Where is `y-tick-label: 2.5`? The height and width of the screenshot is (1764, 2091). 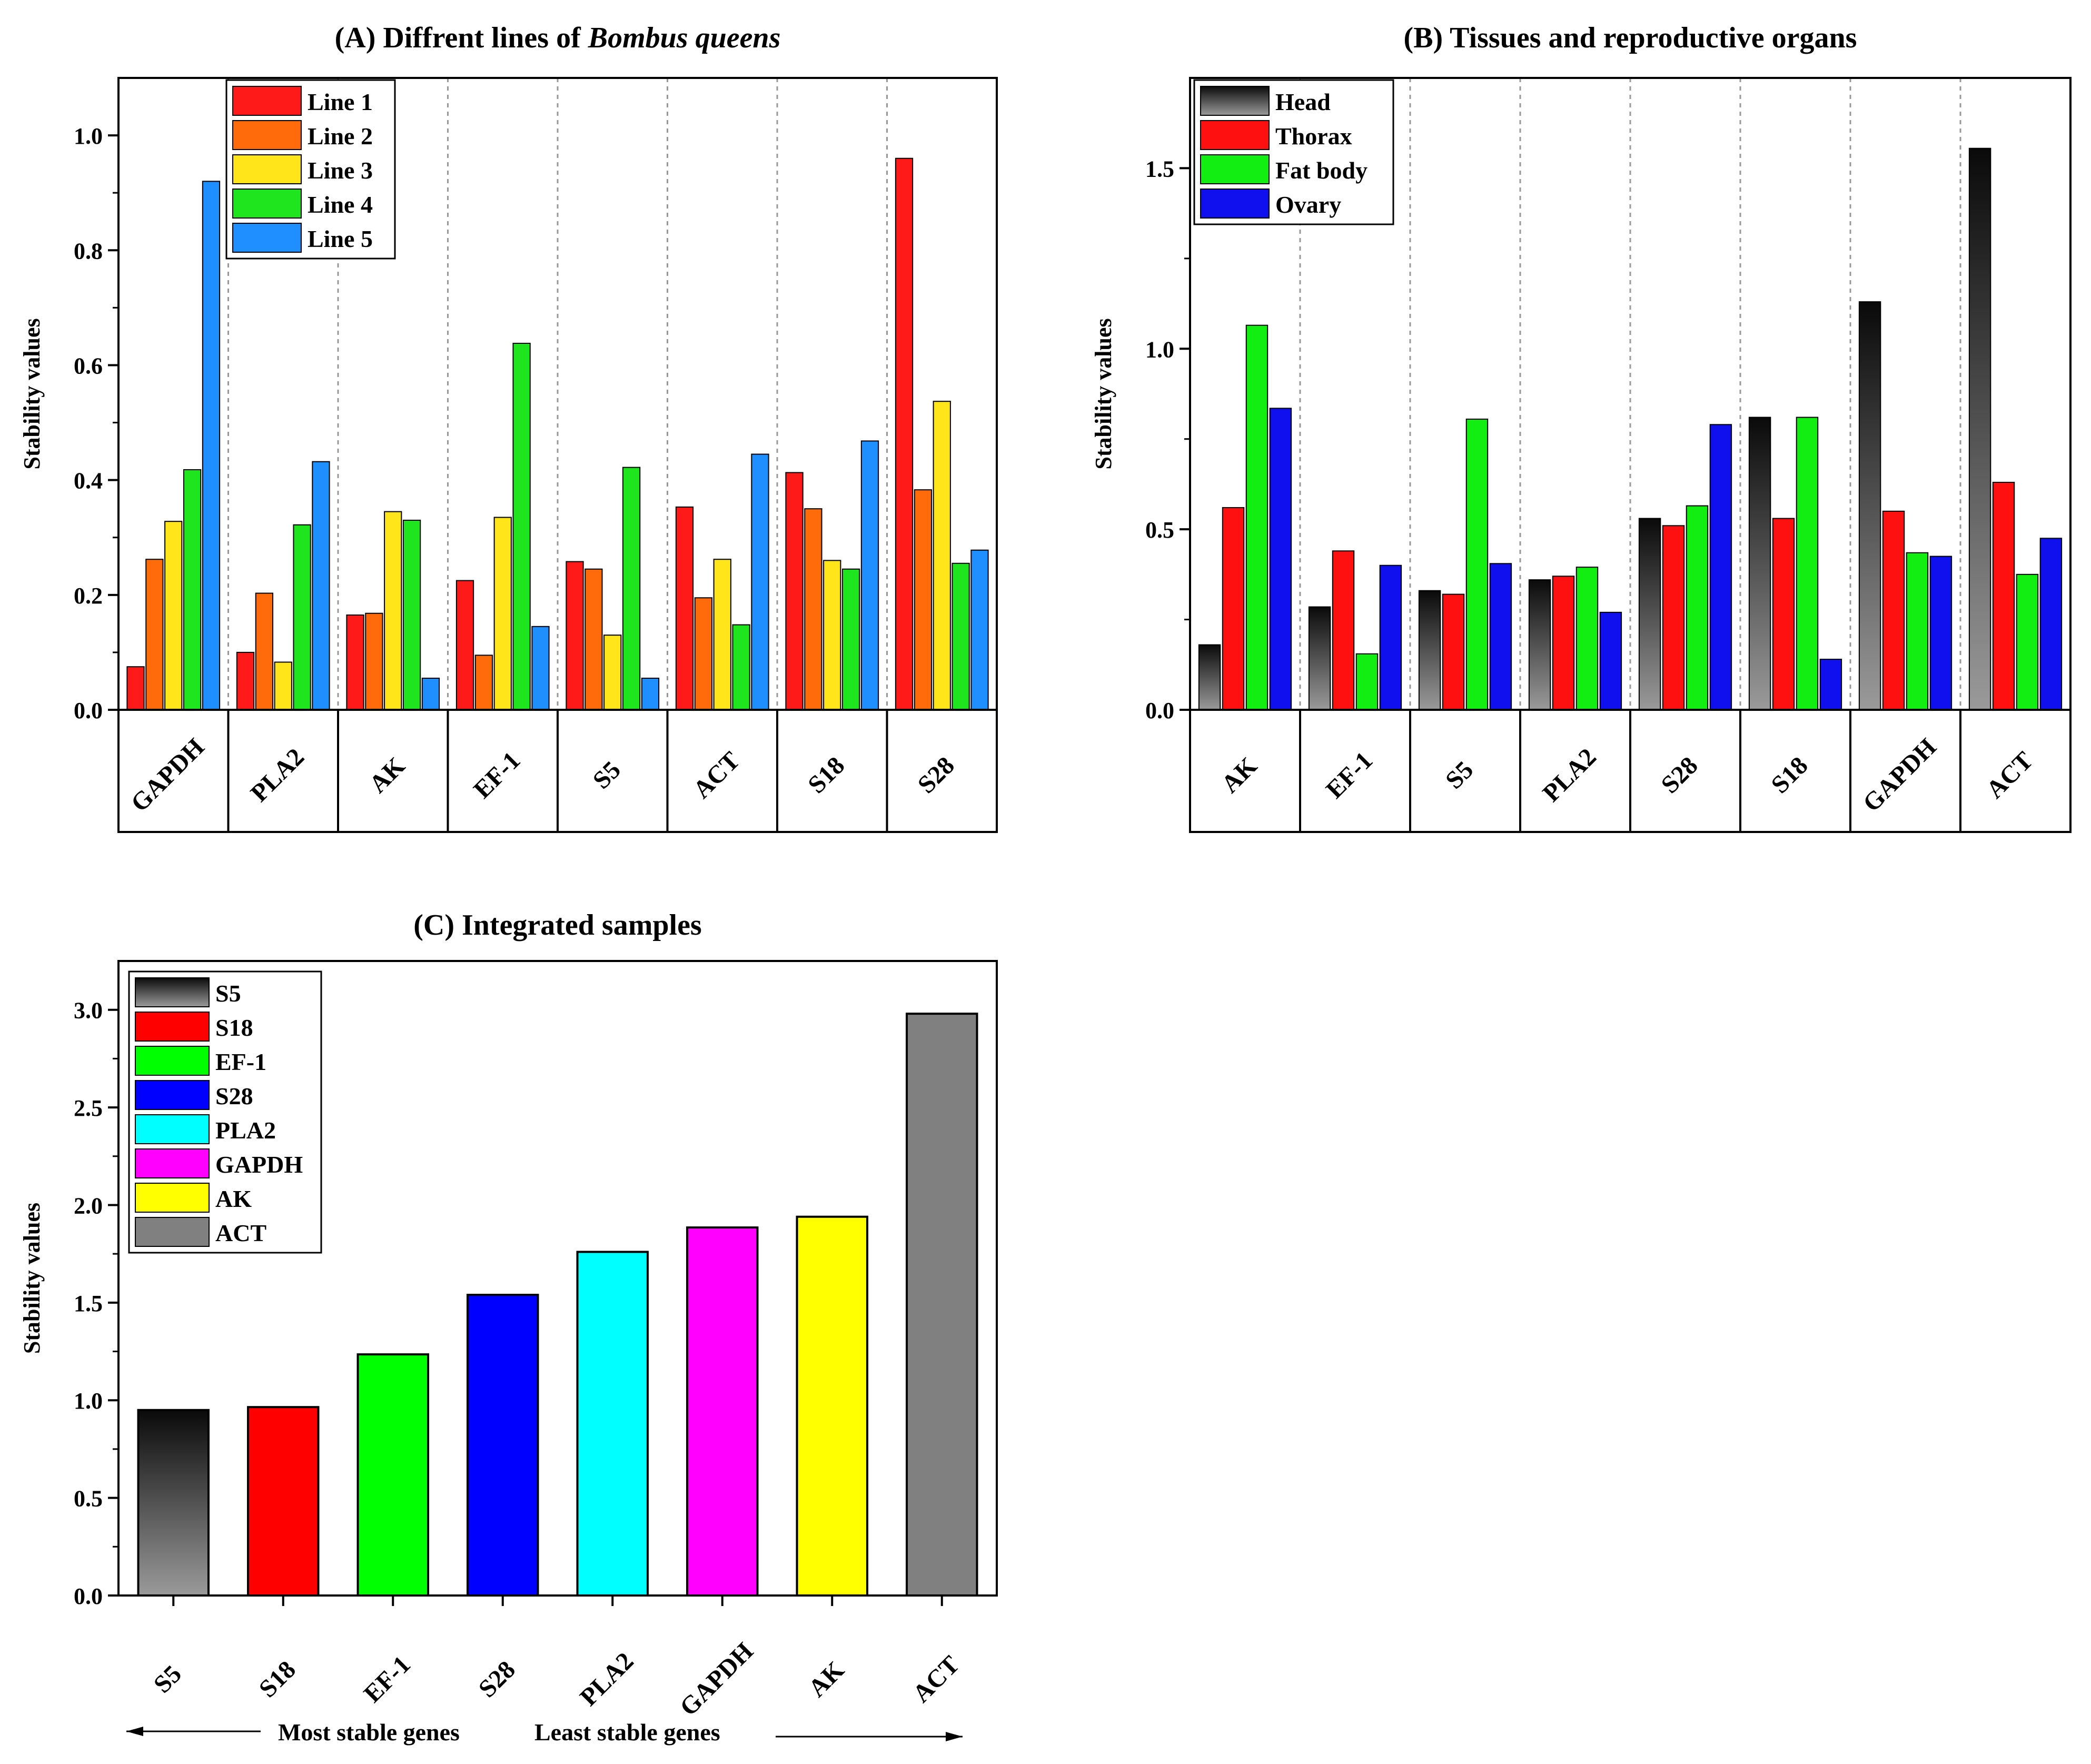 y-tick-label: 2.5 is located at coordinates (88, 1108).